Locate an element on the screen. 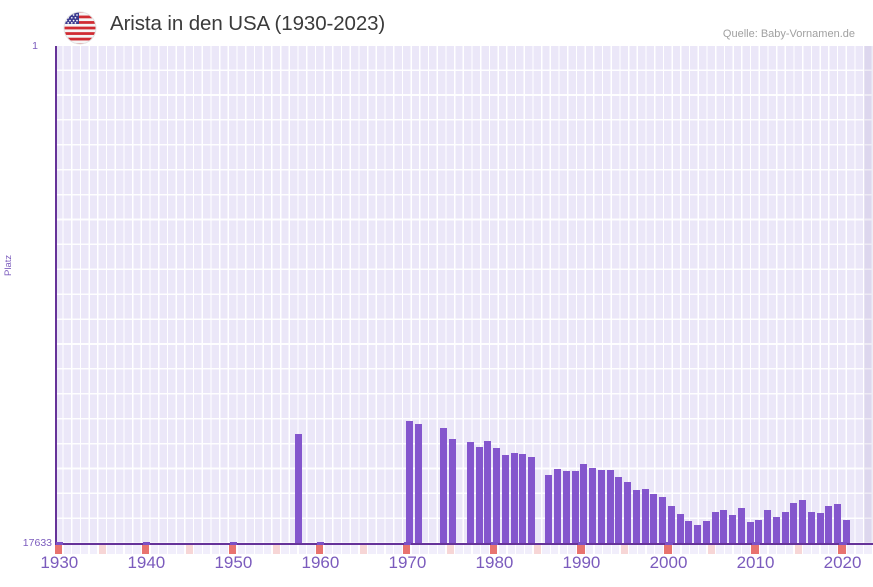 The width and height of the screenshot is (873, 587). x-marker-1999 is located at coordinates (659, 549).